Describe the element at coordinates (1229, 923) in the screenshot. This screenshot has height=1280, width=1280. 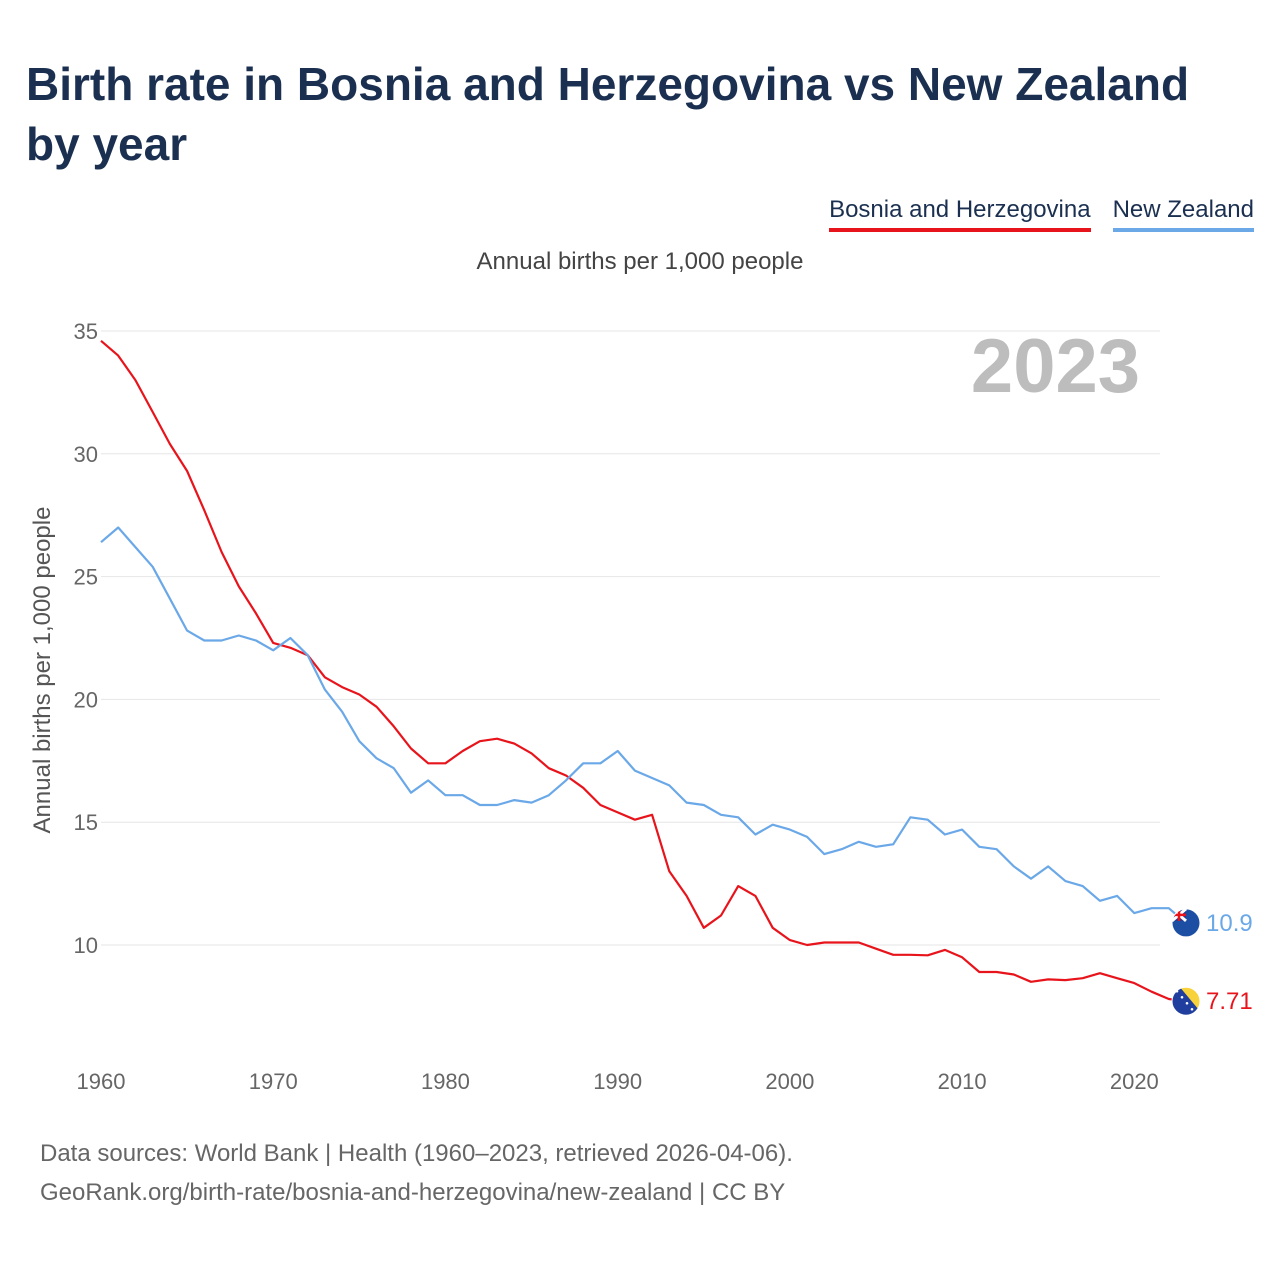
I see `end-label-new-zealand: 10.9` at that location.